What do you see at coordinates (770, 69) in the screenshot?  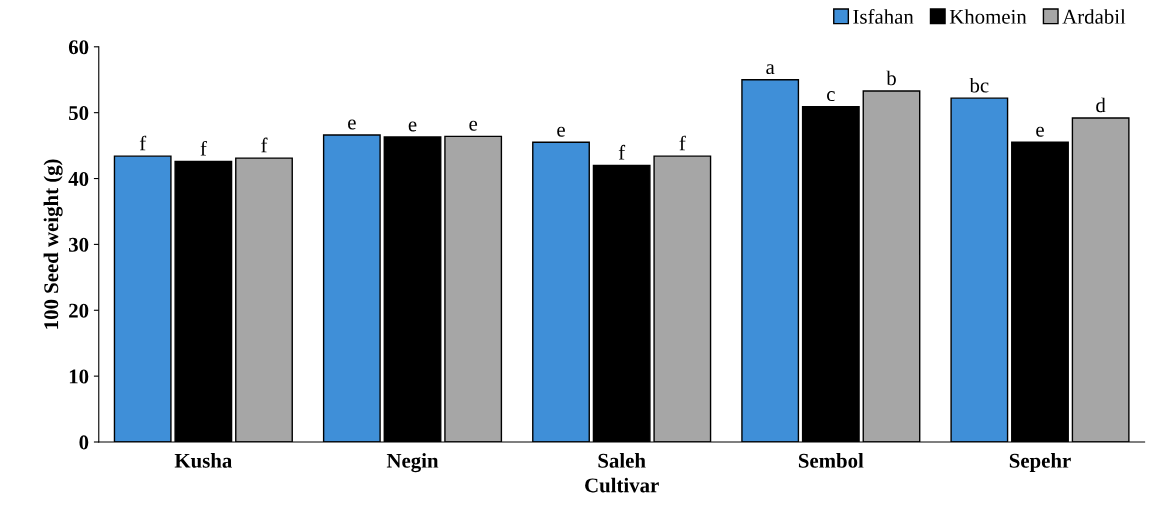 I see `data-label: a` at bounding box center [770, 69].